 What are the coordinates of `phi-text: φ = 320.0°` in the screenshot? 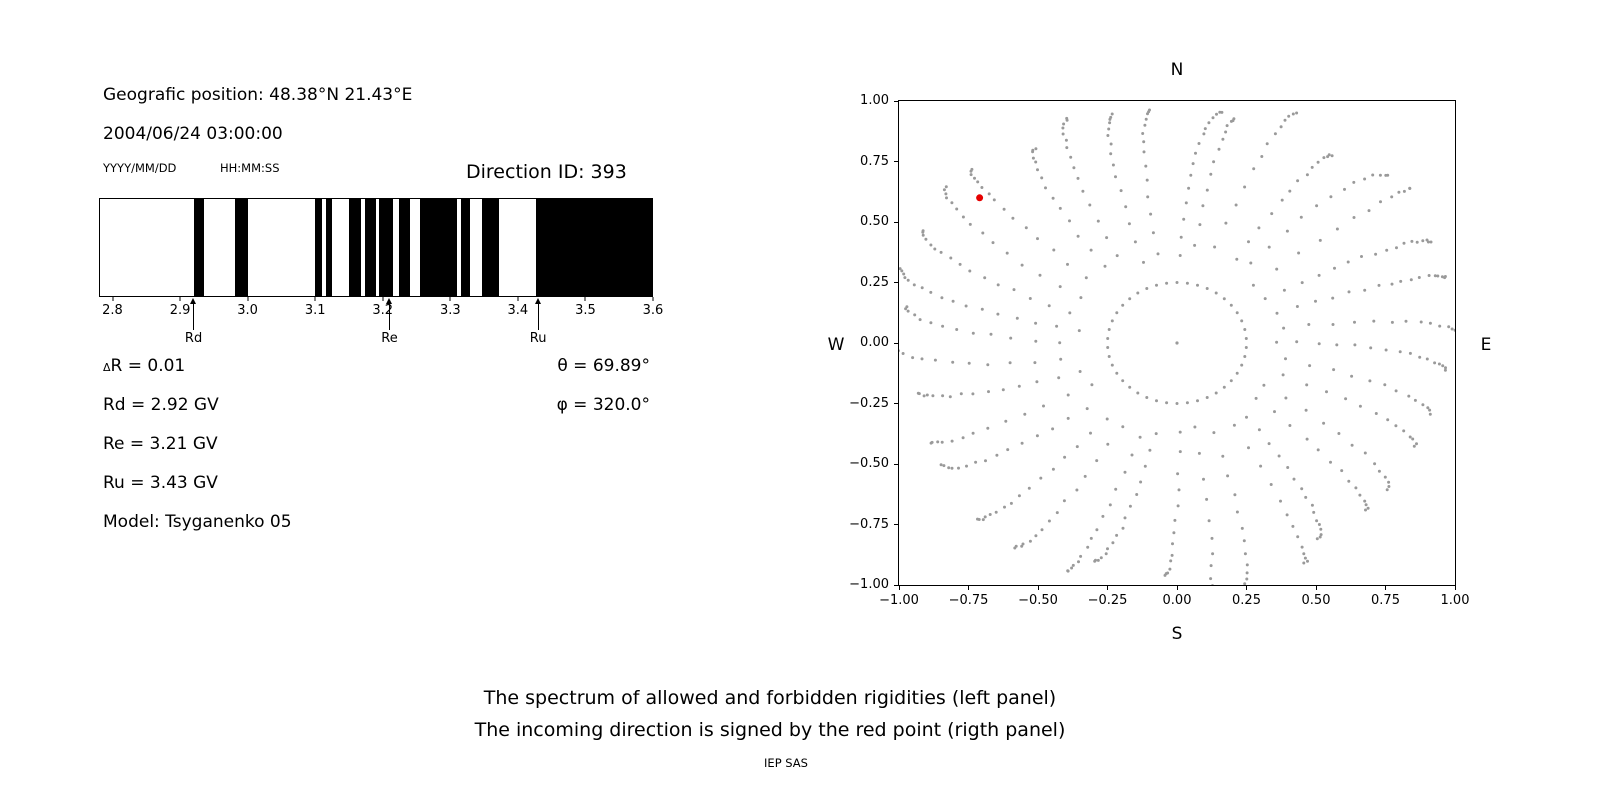 It's located at (603, 405).